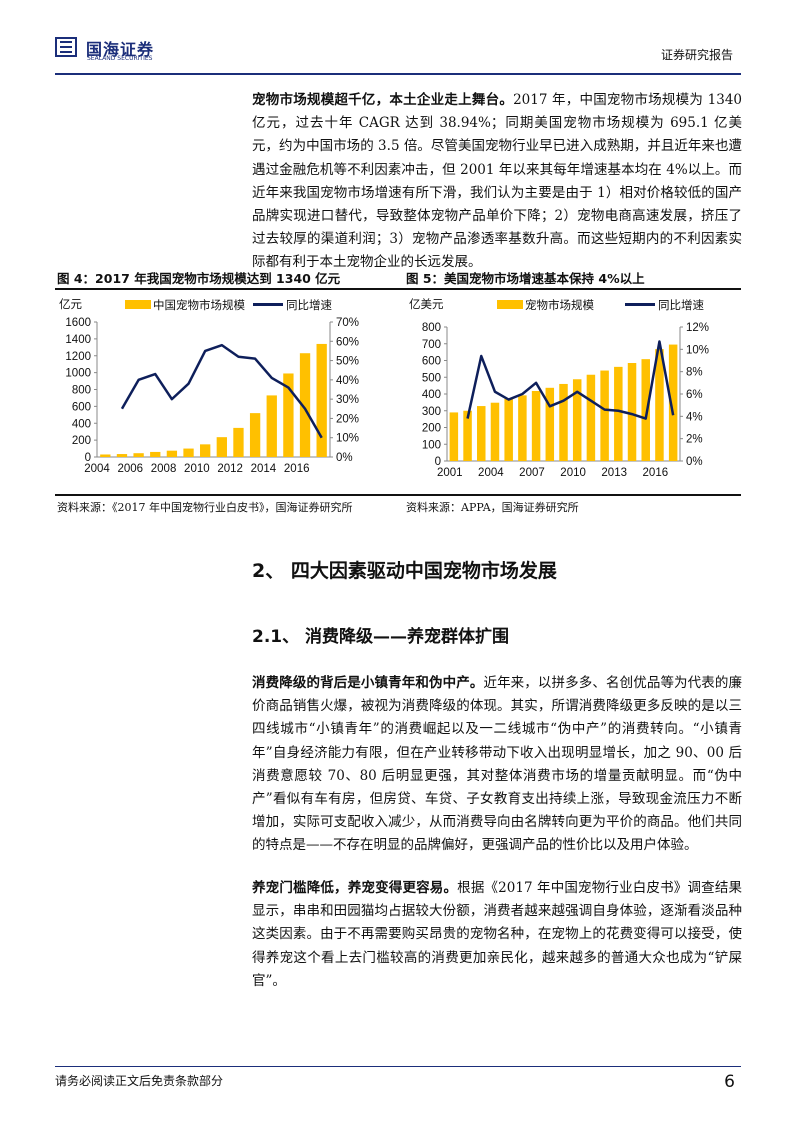 The height and width of the screenshot is (1122, 793). I want to click on y-tick-label: 100, so click(431, 445).